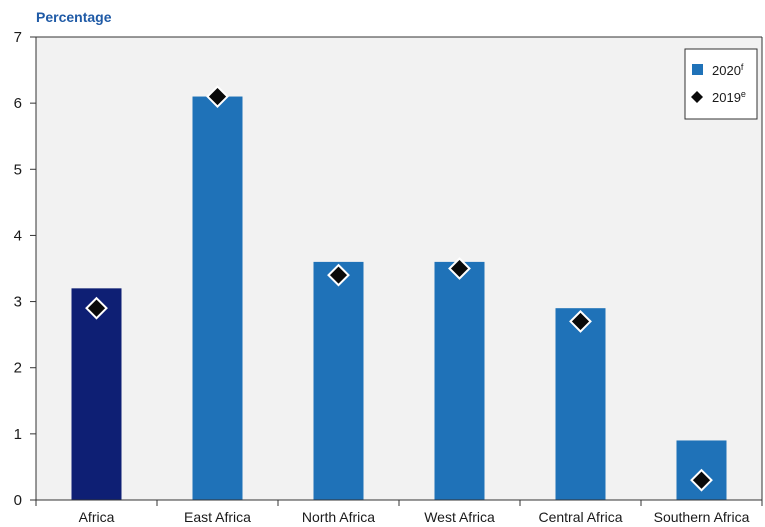  Describe the element at coordinates (459, 517) in the screenshot. I see `x-tick-label: West Africa` at that location.